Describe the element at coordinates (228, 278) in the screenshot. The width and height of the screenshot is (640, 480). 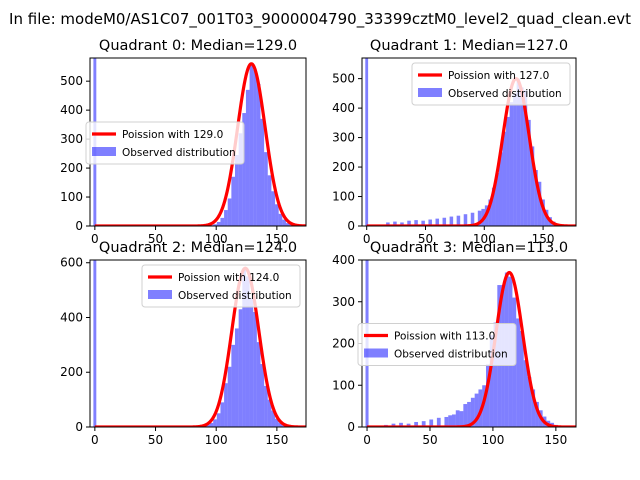
I see `legend-fit-label: Poission with 124.0` at that location.